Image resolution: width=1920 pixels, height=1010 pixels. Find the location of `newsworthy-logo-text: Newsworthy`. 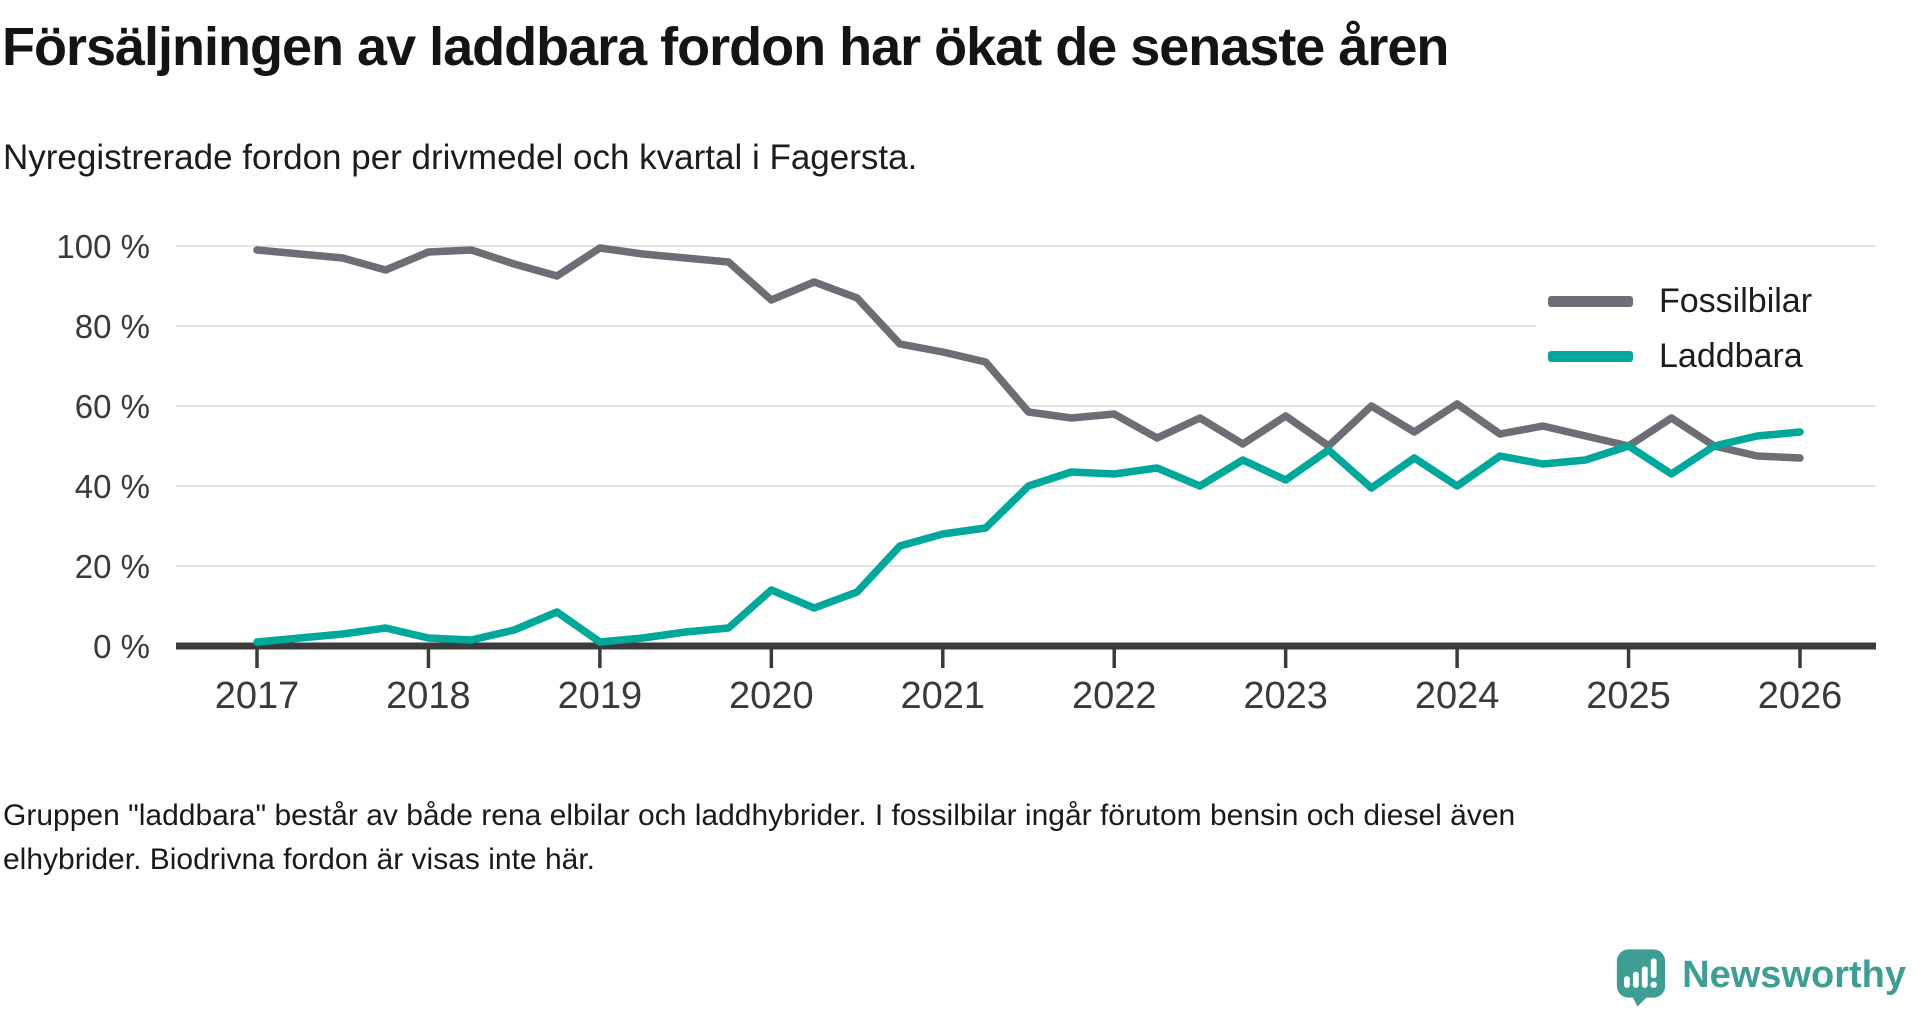

newsworthy-logo-text: Newsworthy is located at coordinates (1794, 975).